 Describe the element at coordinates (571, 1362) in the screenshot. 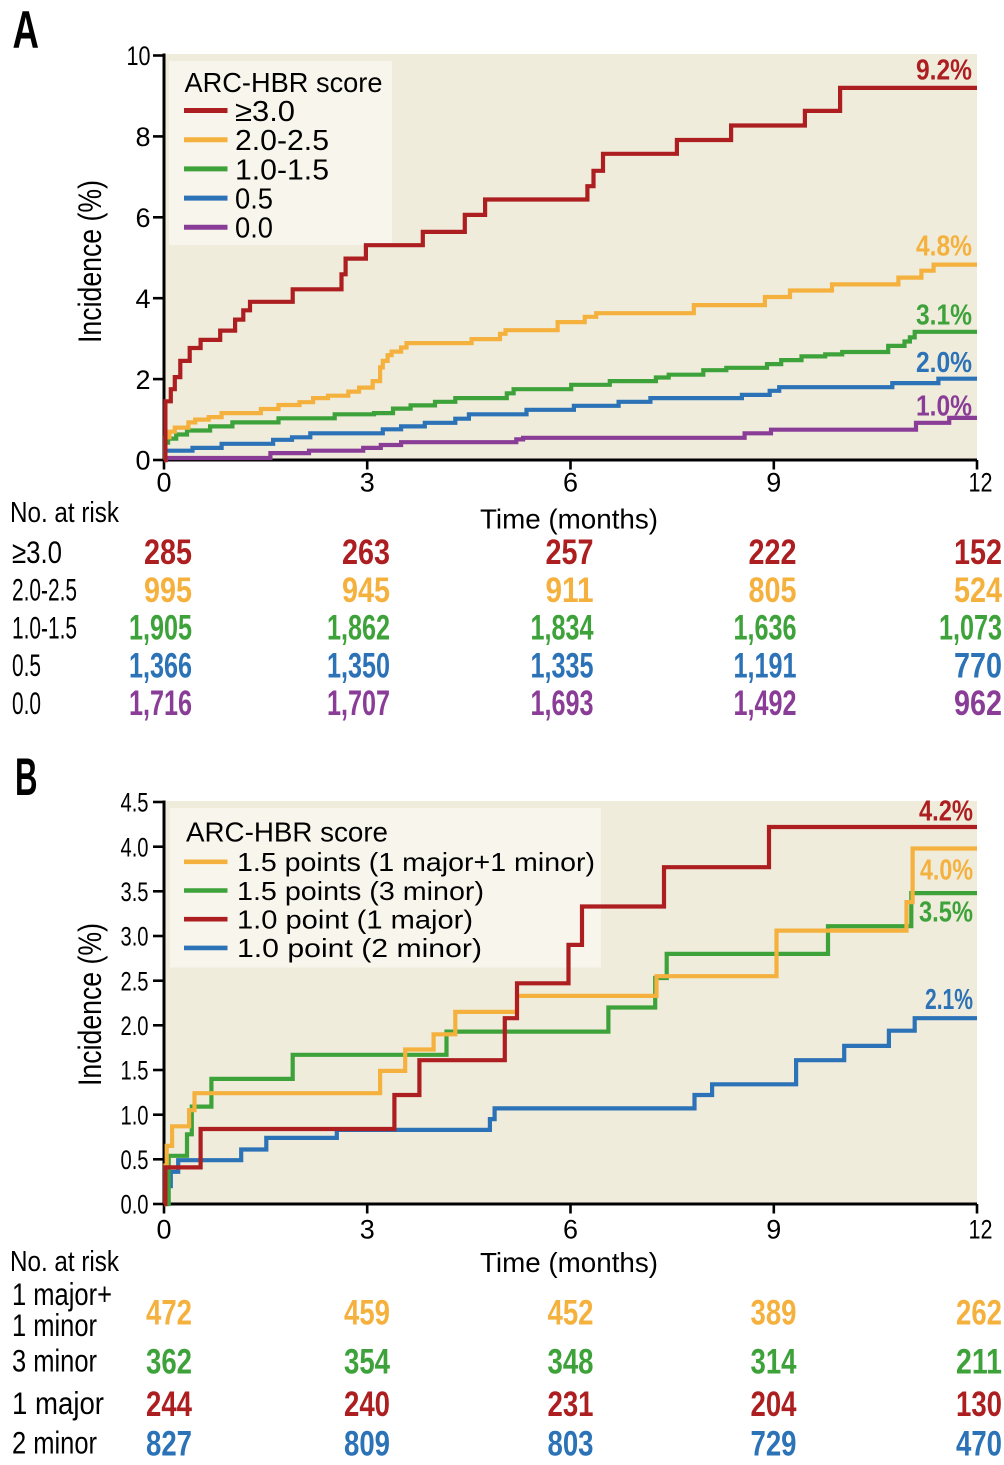

I see `svg-text: 348` at that location.